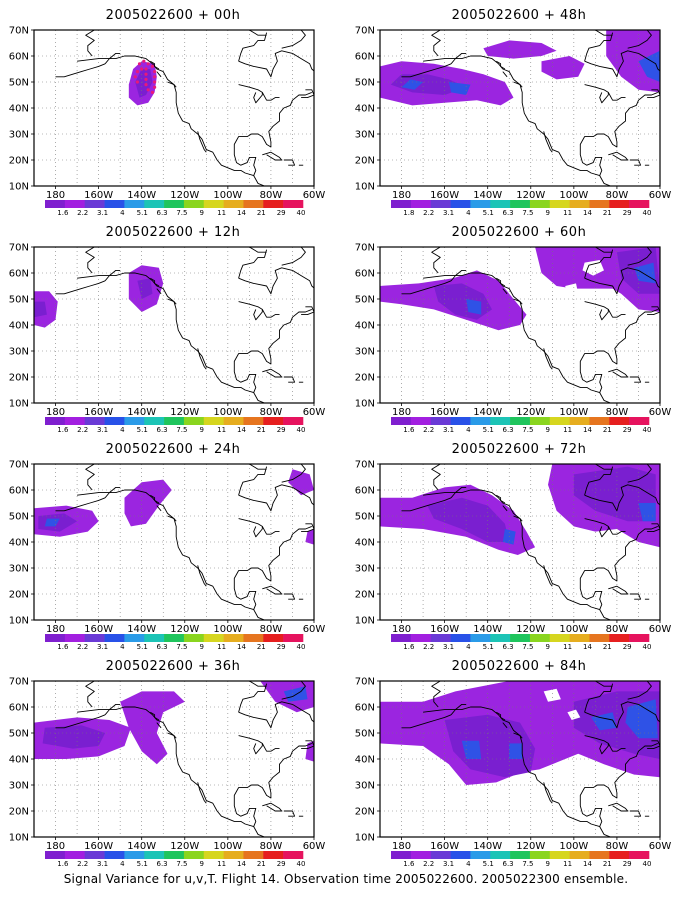 This screenshot has width=692, height=900. I want to click on colorbar-label: 4, so click(122, 864).